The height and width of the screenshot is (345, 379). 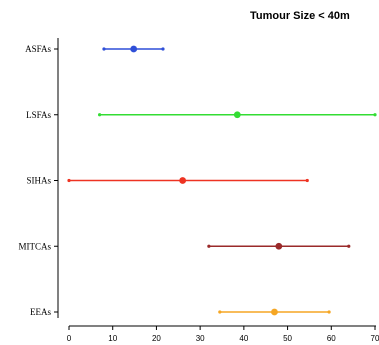 I want to click on ci-lower-cap-eeas, so click(x=220, y=312).